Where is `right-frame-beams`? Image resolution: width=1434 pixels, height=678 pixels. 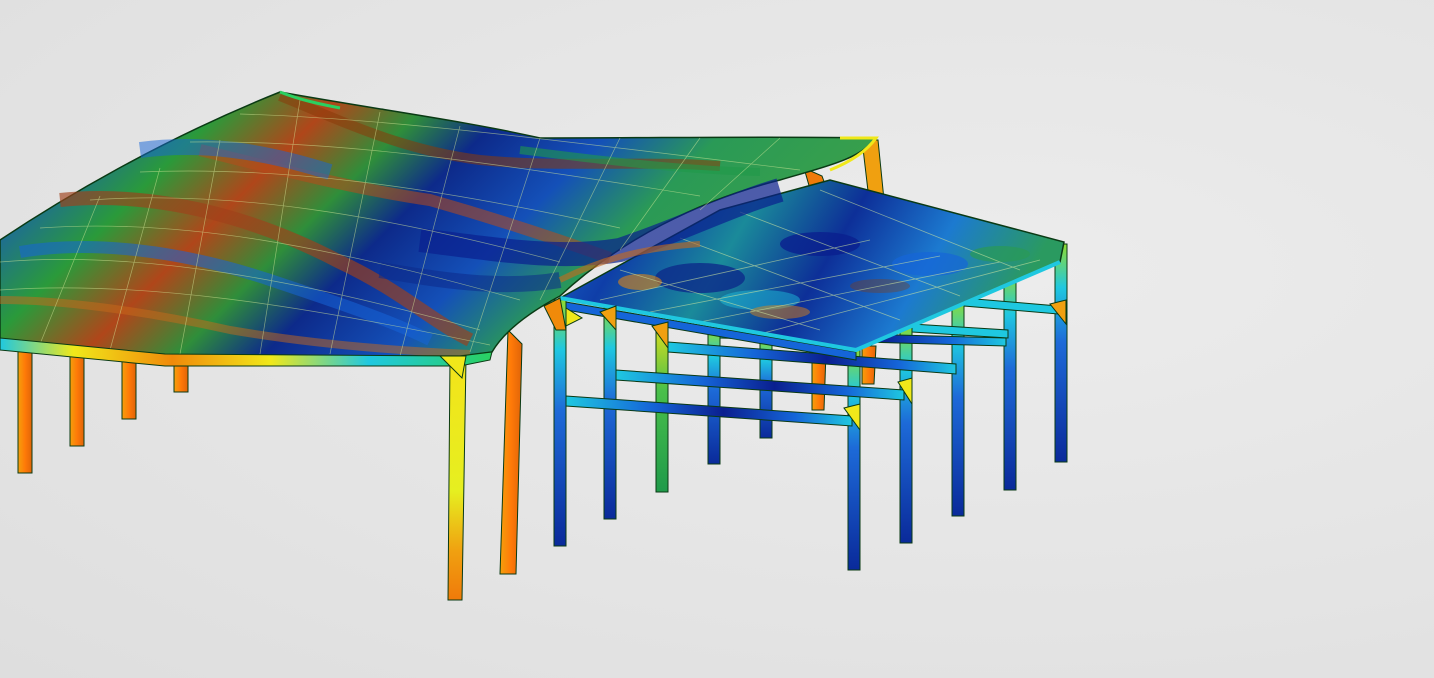
right-frame-beams is located at coordinates (812, 362).